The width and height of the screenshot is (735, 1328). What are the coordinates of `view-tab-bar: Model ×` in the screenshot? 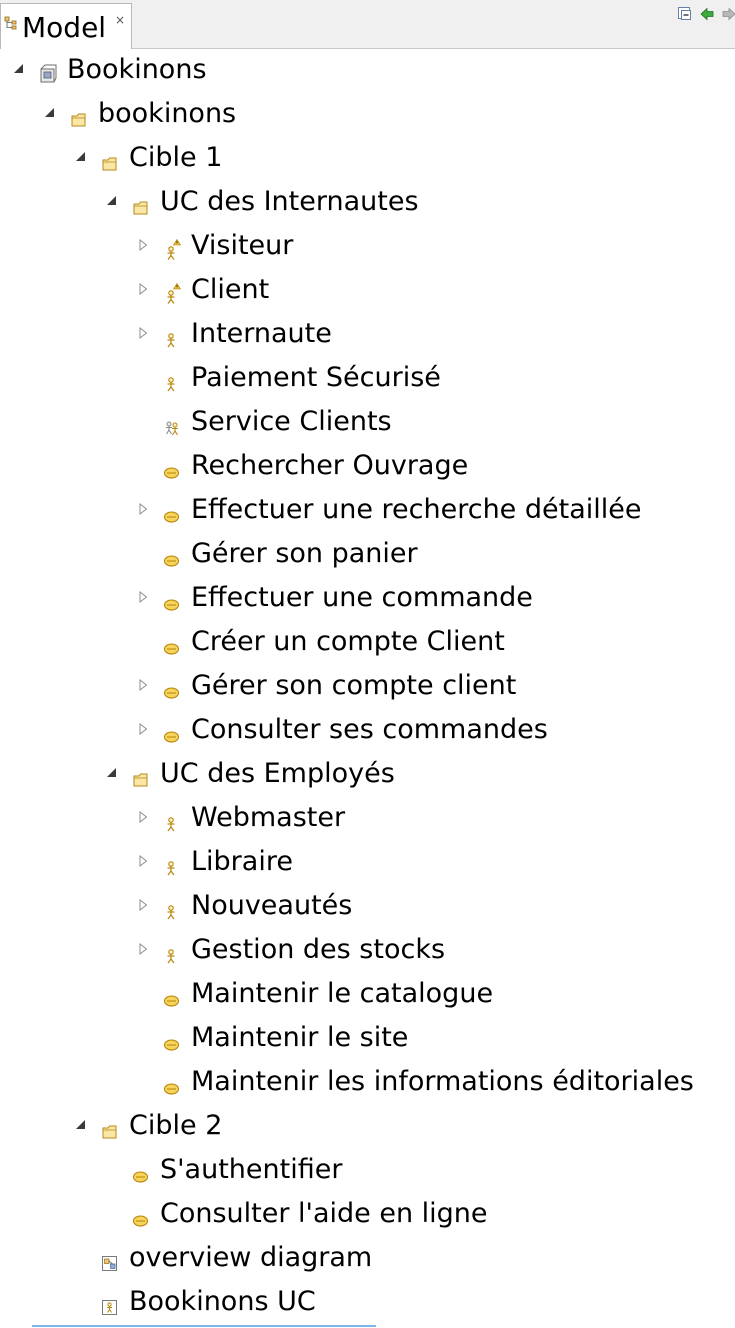 It's located at (367, 24).